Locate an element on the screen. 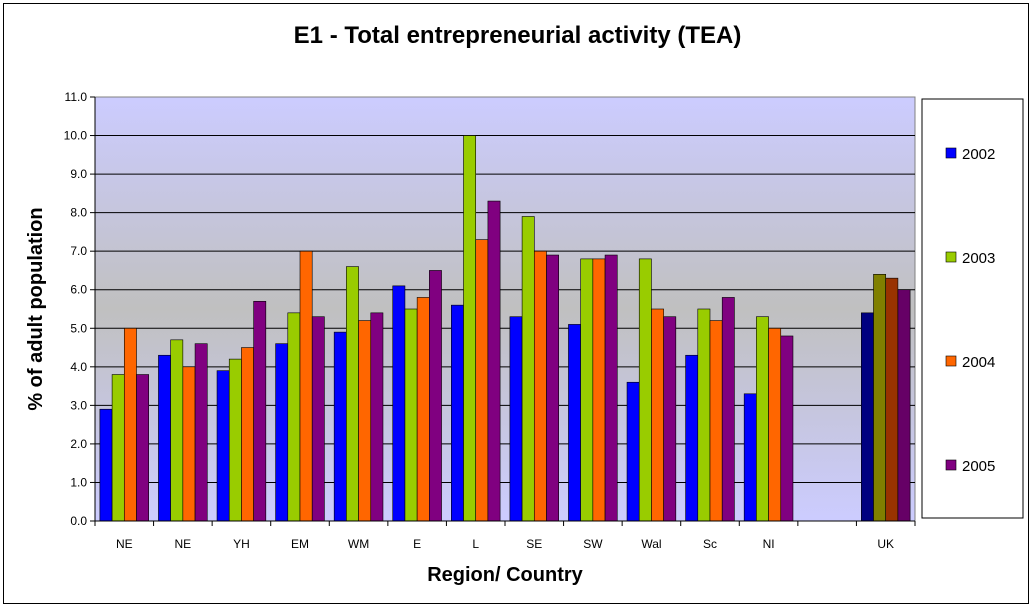  y-tick-label: 8.0 is located at coordinates (78, 213).